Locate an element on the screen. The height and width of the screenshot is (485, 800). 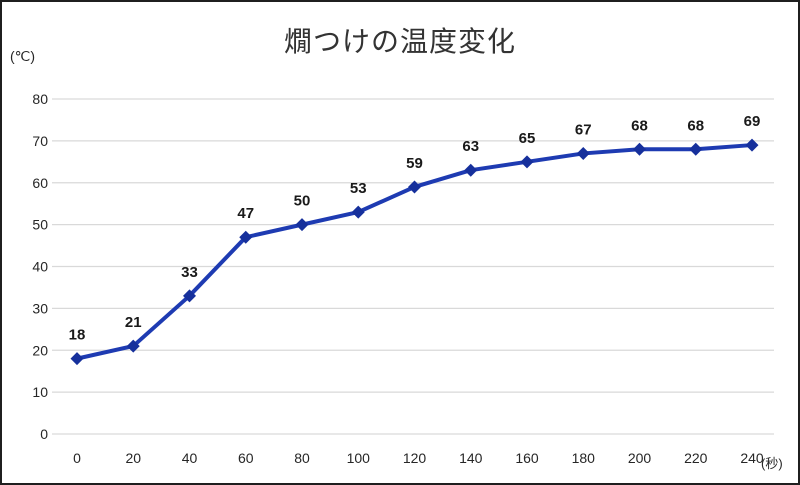
y-tick-label: 20 is located at coordinates (40, 350).